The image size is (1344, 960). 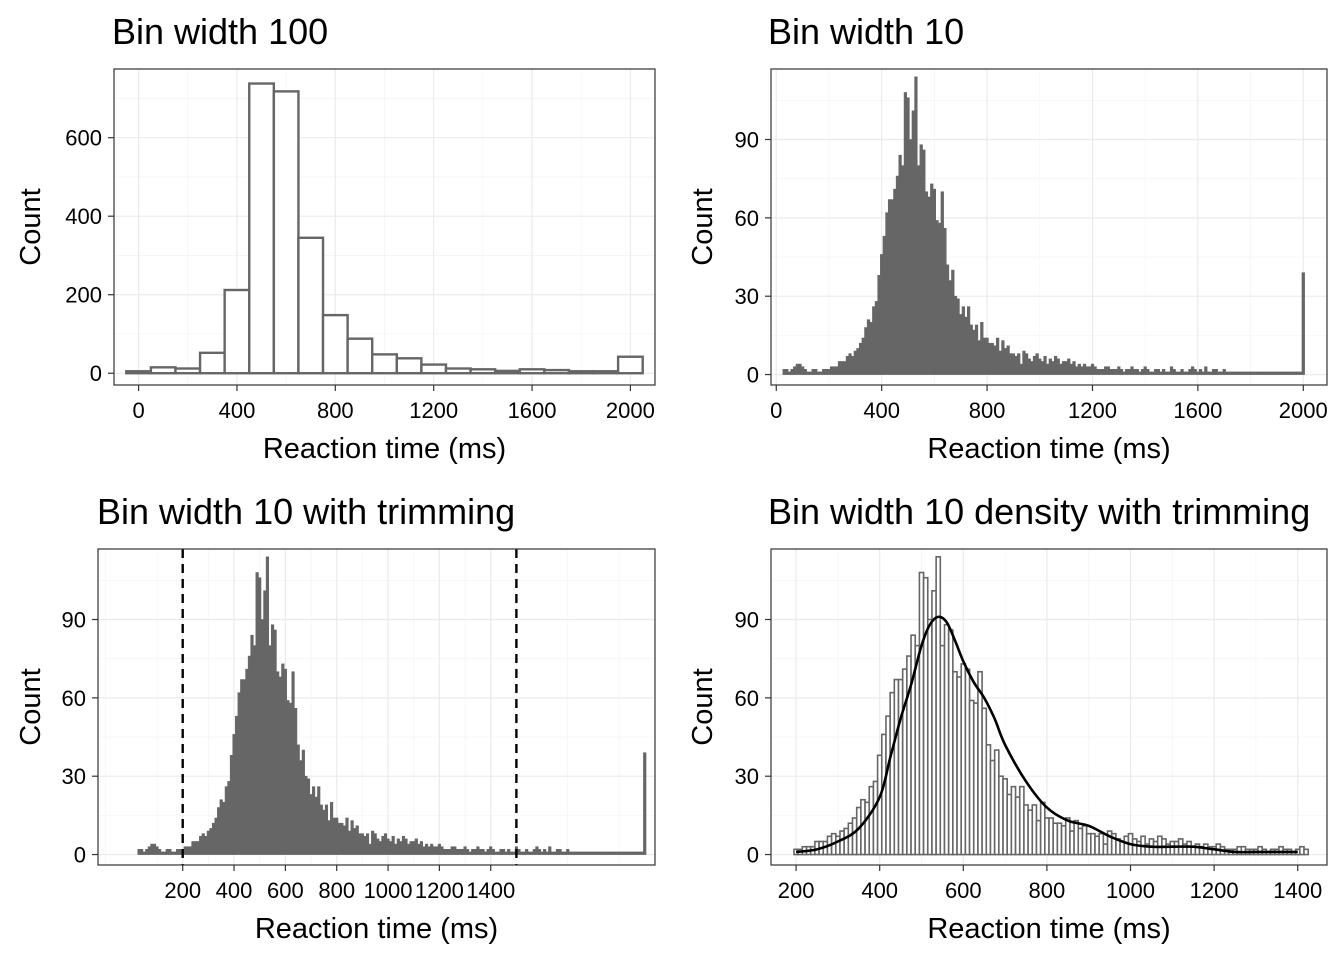 I want to click on x-tick-label: 800, so click(x=1047, y=890).